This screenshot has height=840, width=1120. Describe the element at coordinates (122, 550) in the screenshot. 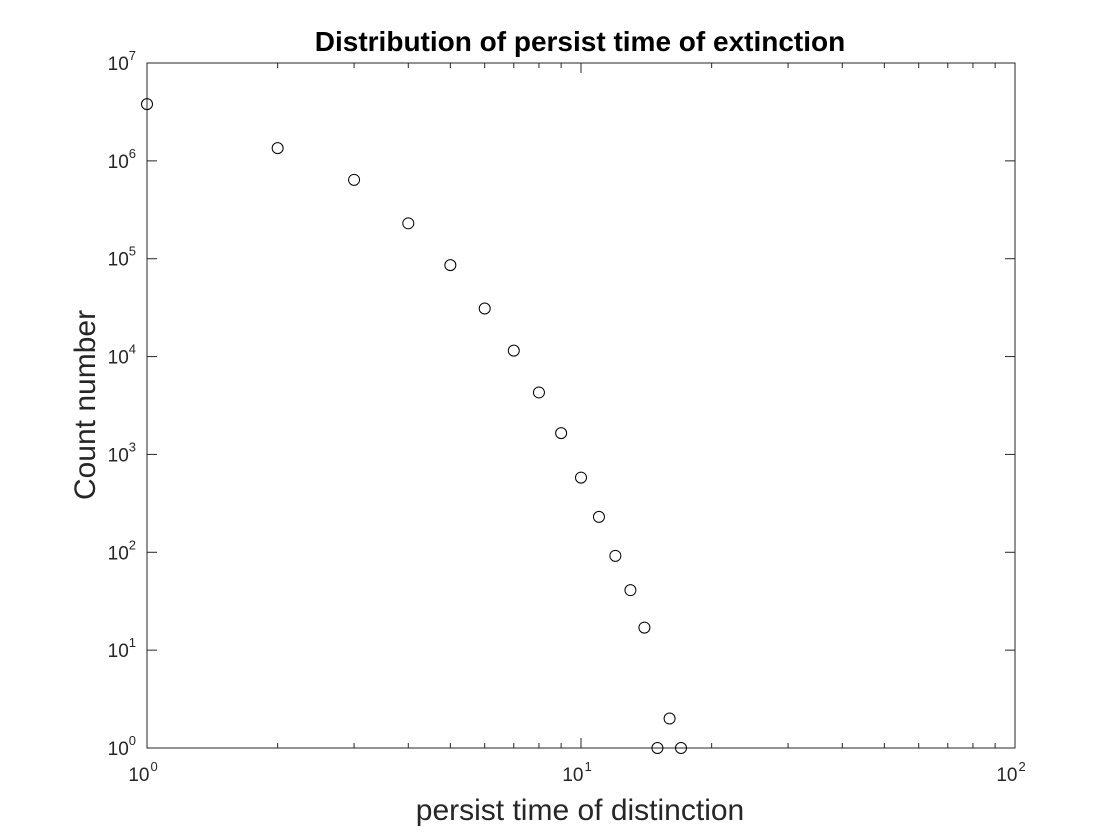

I see `y-tick-label: 10²` at that location.